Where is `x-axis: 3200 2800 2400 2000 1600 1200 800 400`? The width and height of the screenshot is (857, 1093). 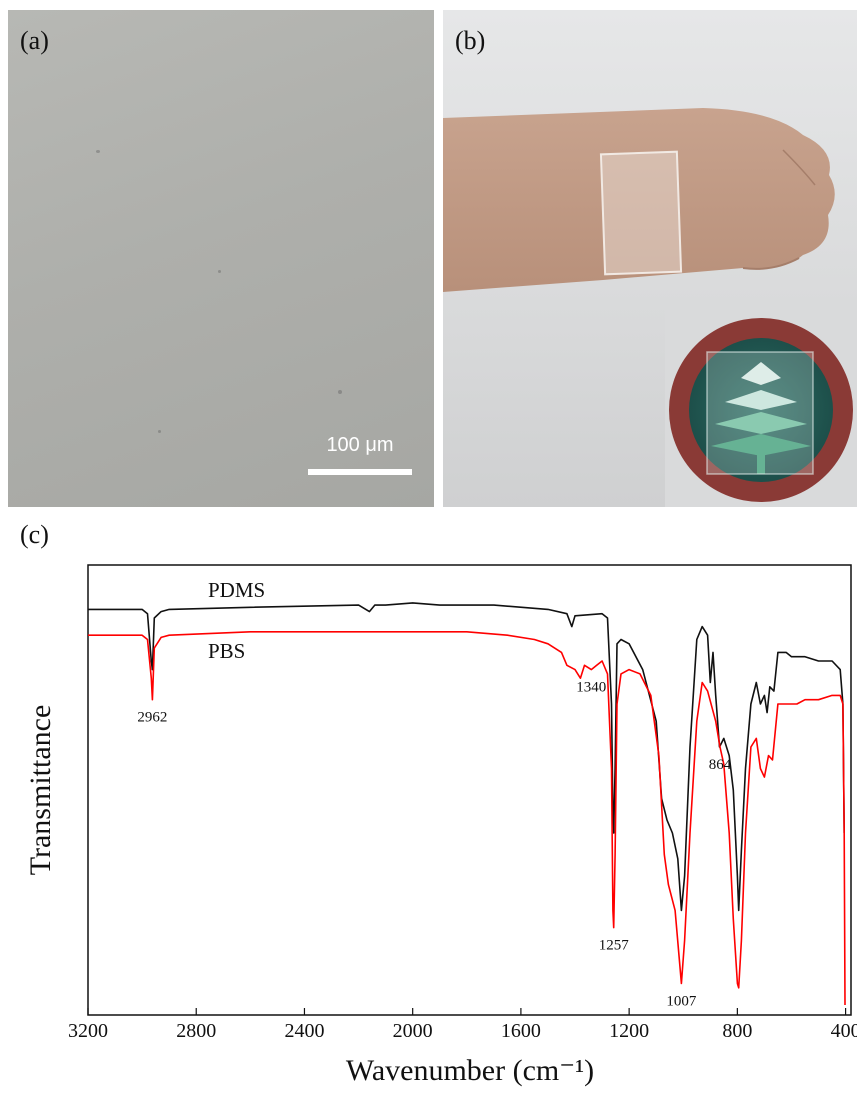
x-axis: 3200 2800 2400 2000 1600 1200 800 400 is located at coordinates (462, 1025).